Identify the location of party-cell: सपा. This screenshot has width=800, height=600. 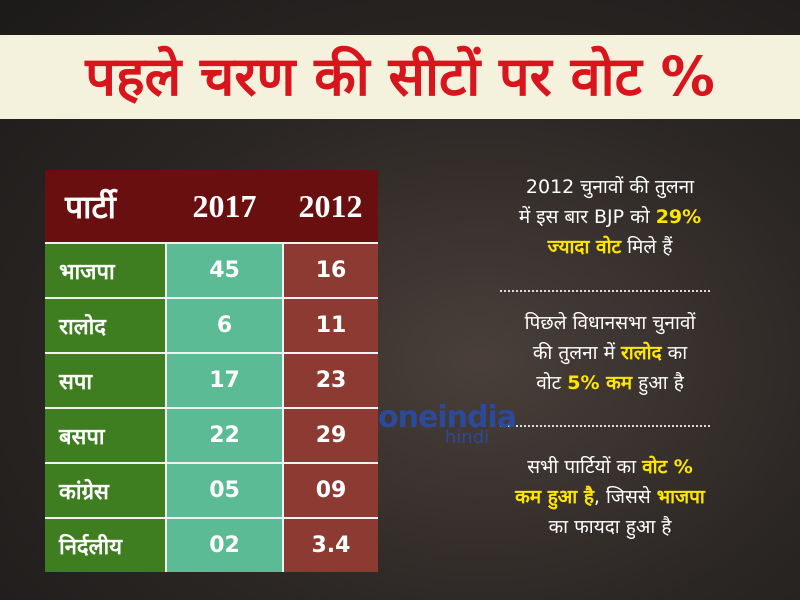
(105, 380).